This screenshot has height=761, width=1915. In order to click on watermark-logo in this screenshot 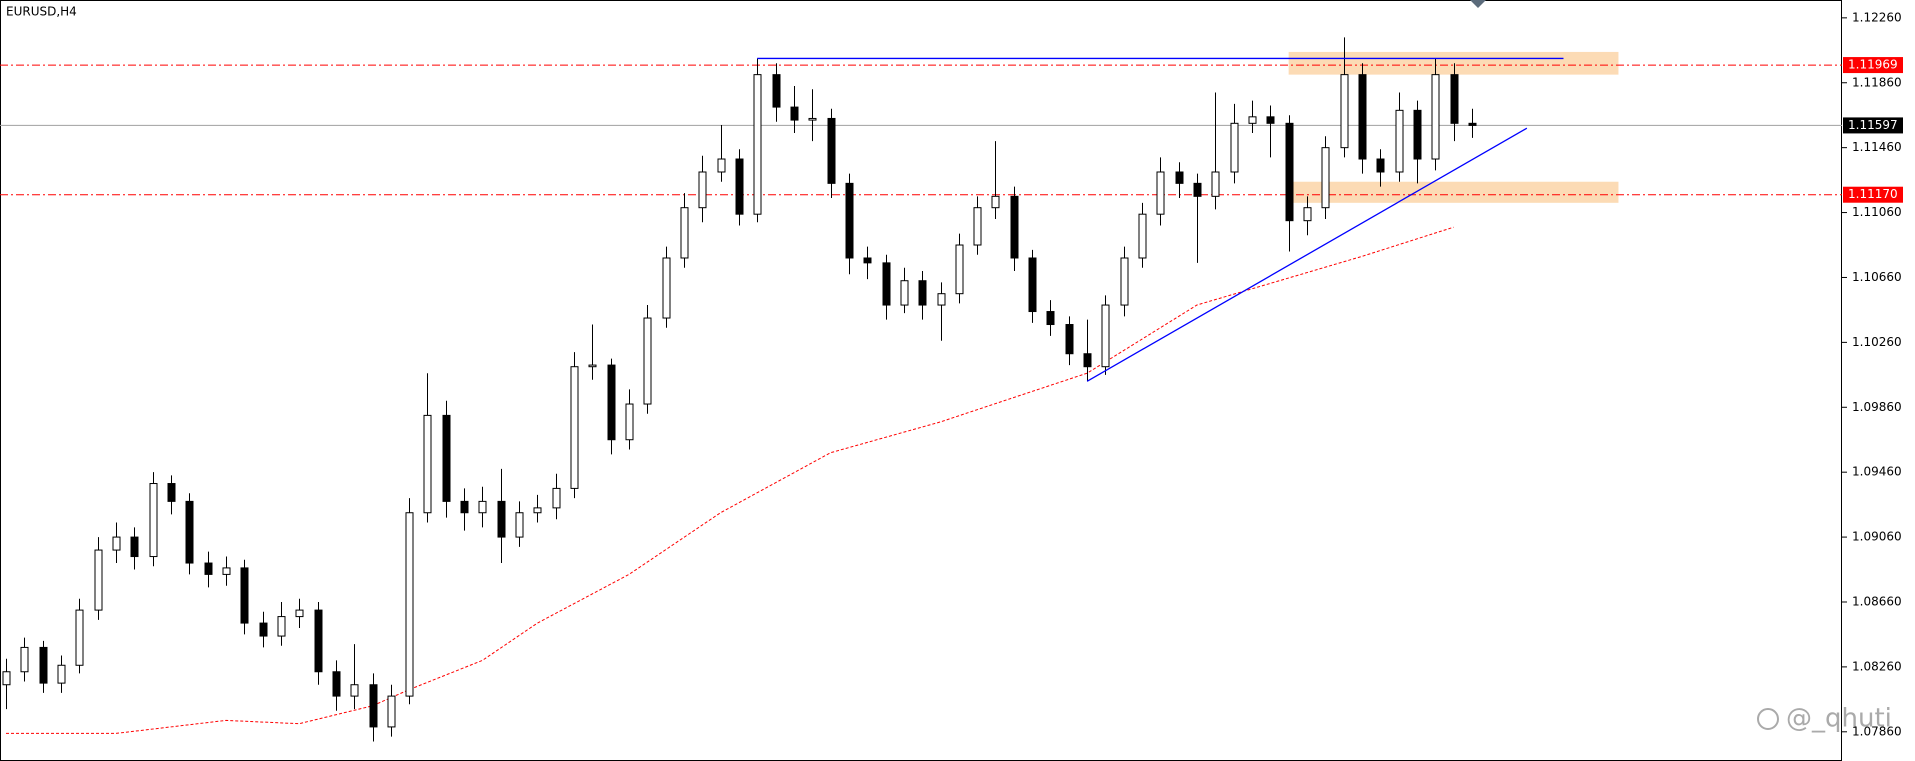, I will do `click(1768, 719)`.